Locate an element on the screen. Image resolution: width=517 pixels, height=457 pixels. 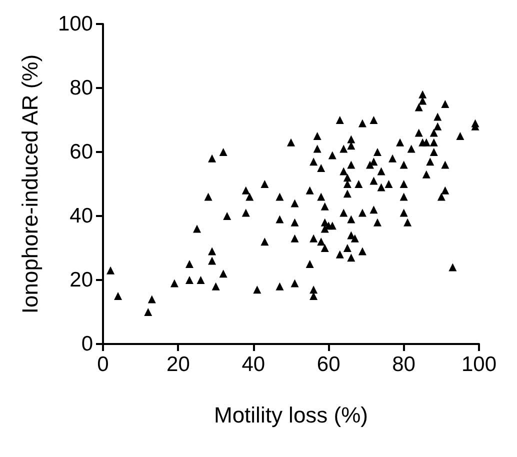
y-tick-label: 20 is located at coordinates (81, 280).